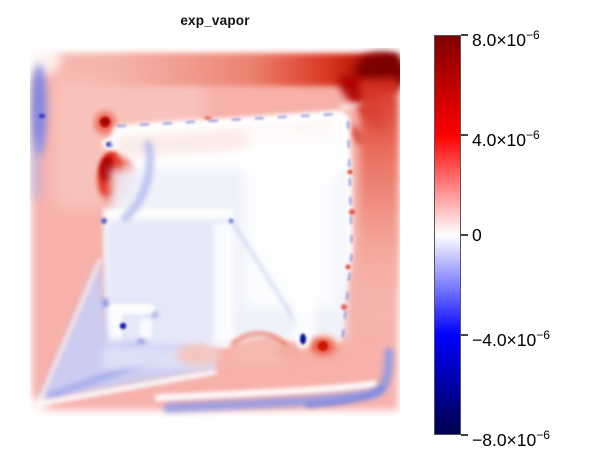  I want to click on curved-blue-band-left-interior, so click(137, 181).